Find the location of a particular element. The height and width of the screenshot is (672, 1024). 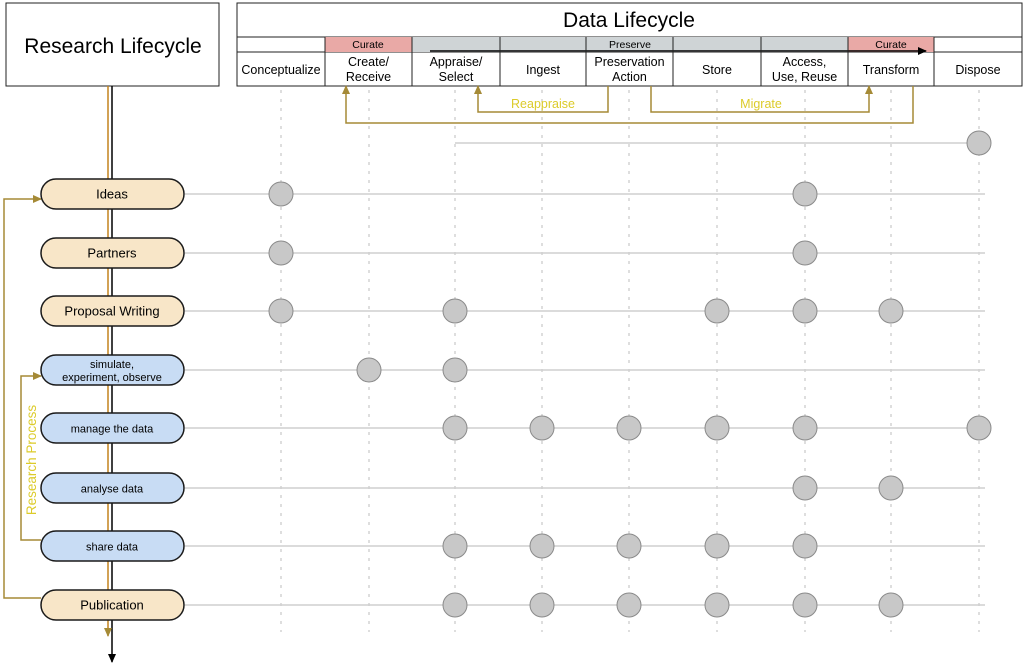

stage-label: Access, Use, Reuse is located at coordinates (804, 69).